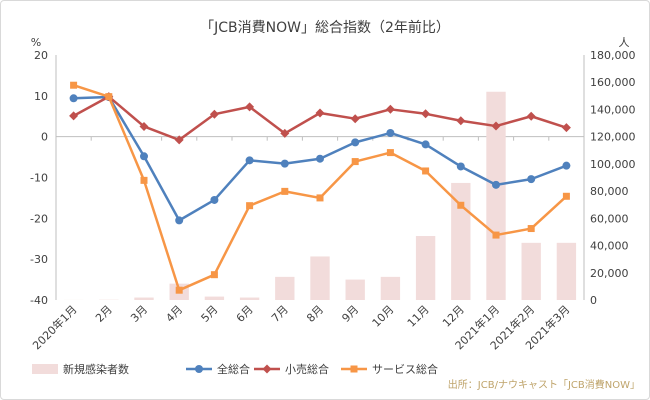 The image size is (650, 400). What do you see at coordinates (613, 82) in the screenshot?
I see `y-right-tick-label: 160,000` at bounding box center [613, 82].